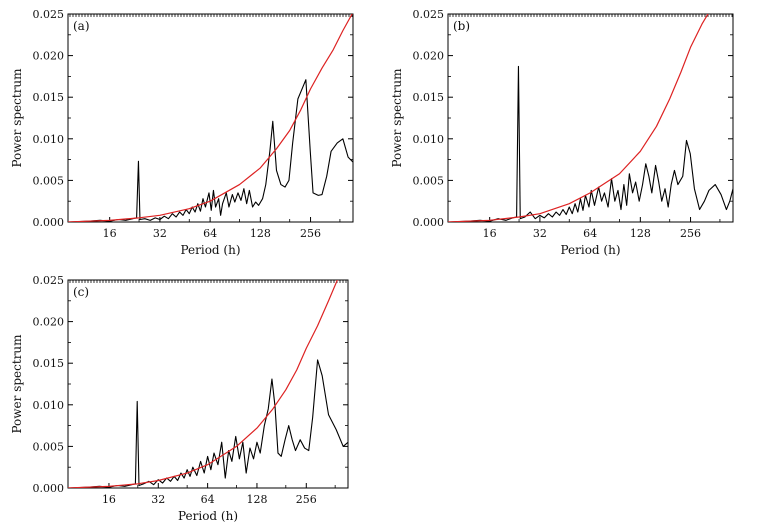 The width and height of the screenshot is (765, 530). What do you see at coordinates (81, 292) in the screenshot?
I see `panel-label: (c)` at bounding box center [81, 292].